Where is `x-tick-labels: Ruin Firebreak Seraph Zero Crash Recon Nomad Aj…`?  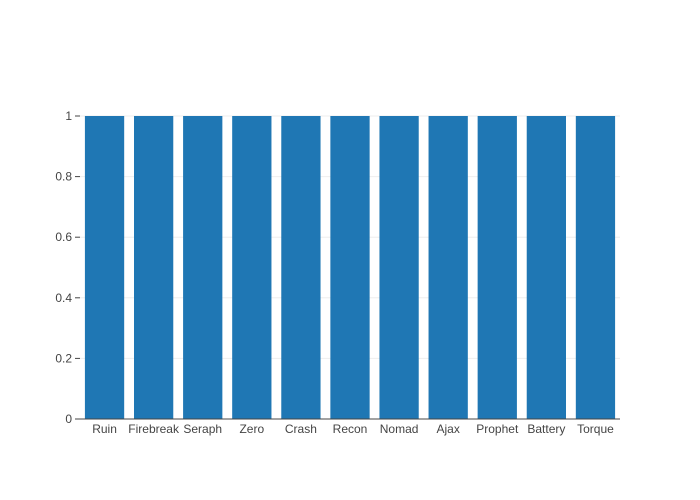
x-tick-labels: Ruin Firebreak Seraph Zero Crash Recon Nomad Aj… is located at coordinates (353, 429).